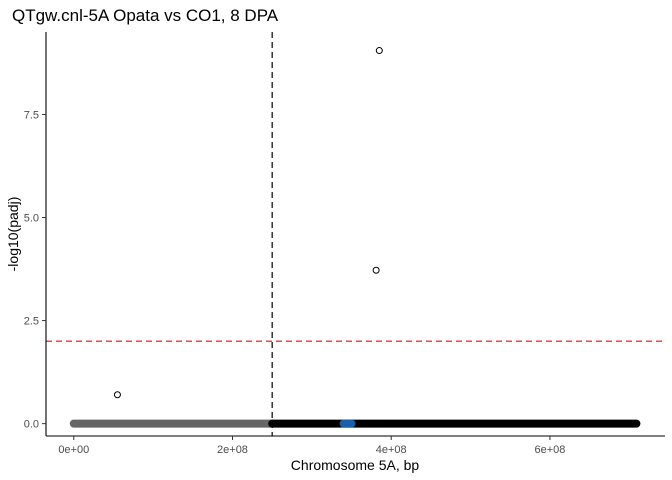 The width and height of the screenshot is (672, 480). I want to click on y-tick-label: 7.5, so click(31, 115).